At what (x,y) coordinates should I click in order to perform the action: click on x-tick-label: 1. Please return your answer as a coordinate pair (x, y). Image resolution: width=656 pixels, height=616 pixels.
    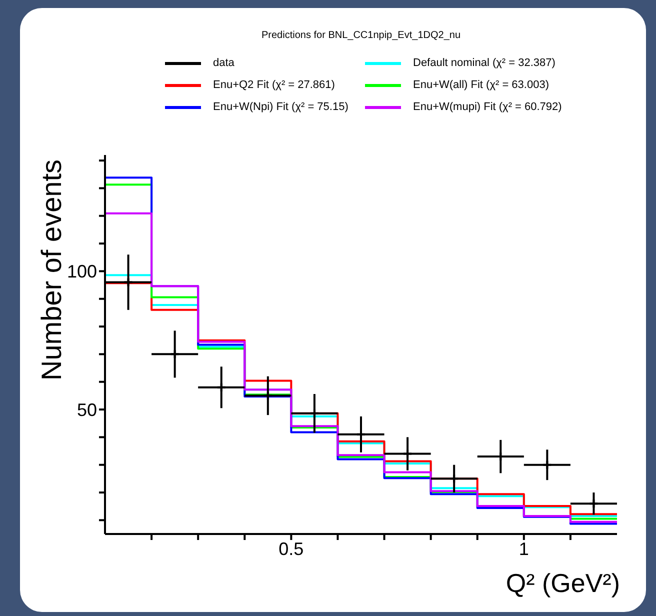
    Looking at the image, I should click on (523, 548).